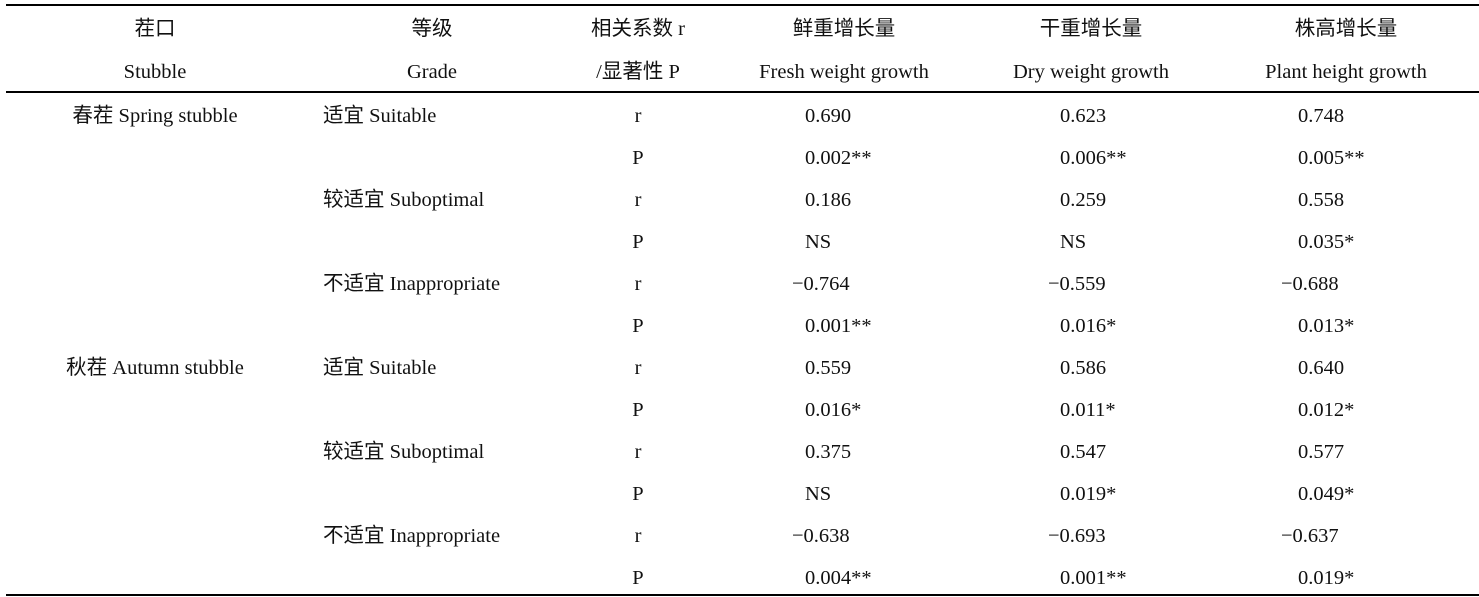  Describe the element at coordinates (838, 578) in the screenshot. I see `fresh-weight-cell: 0.004**` at that location.